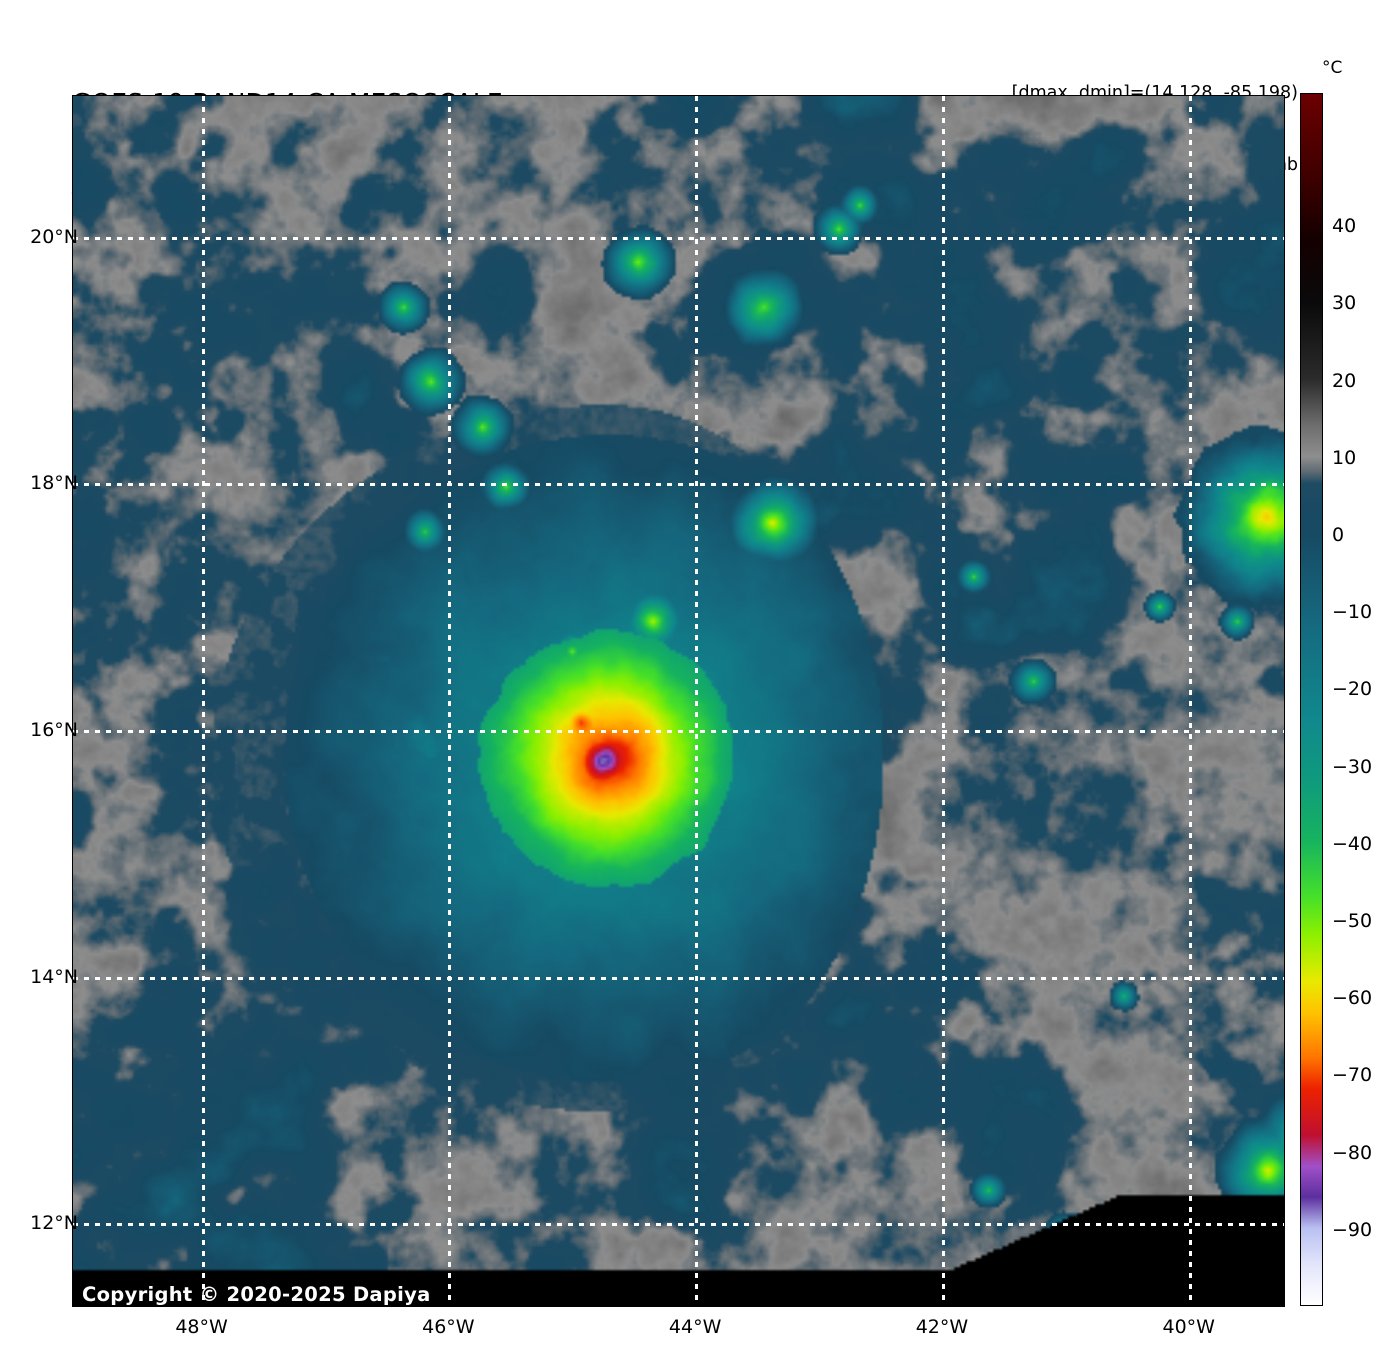 This screenshot has height=1359, width=1390. What do you see at coordinates (1332, 68) in the screenshot?
I see `colorbar-unit-label: °C` at bounding box center [1332, 68].